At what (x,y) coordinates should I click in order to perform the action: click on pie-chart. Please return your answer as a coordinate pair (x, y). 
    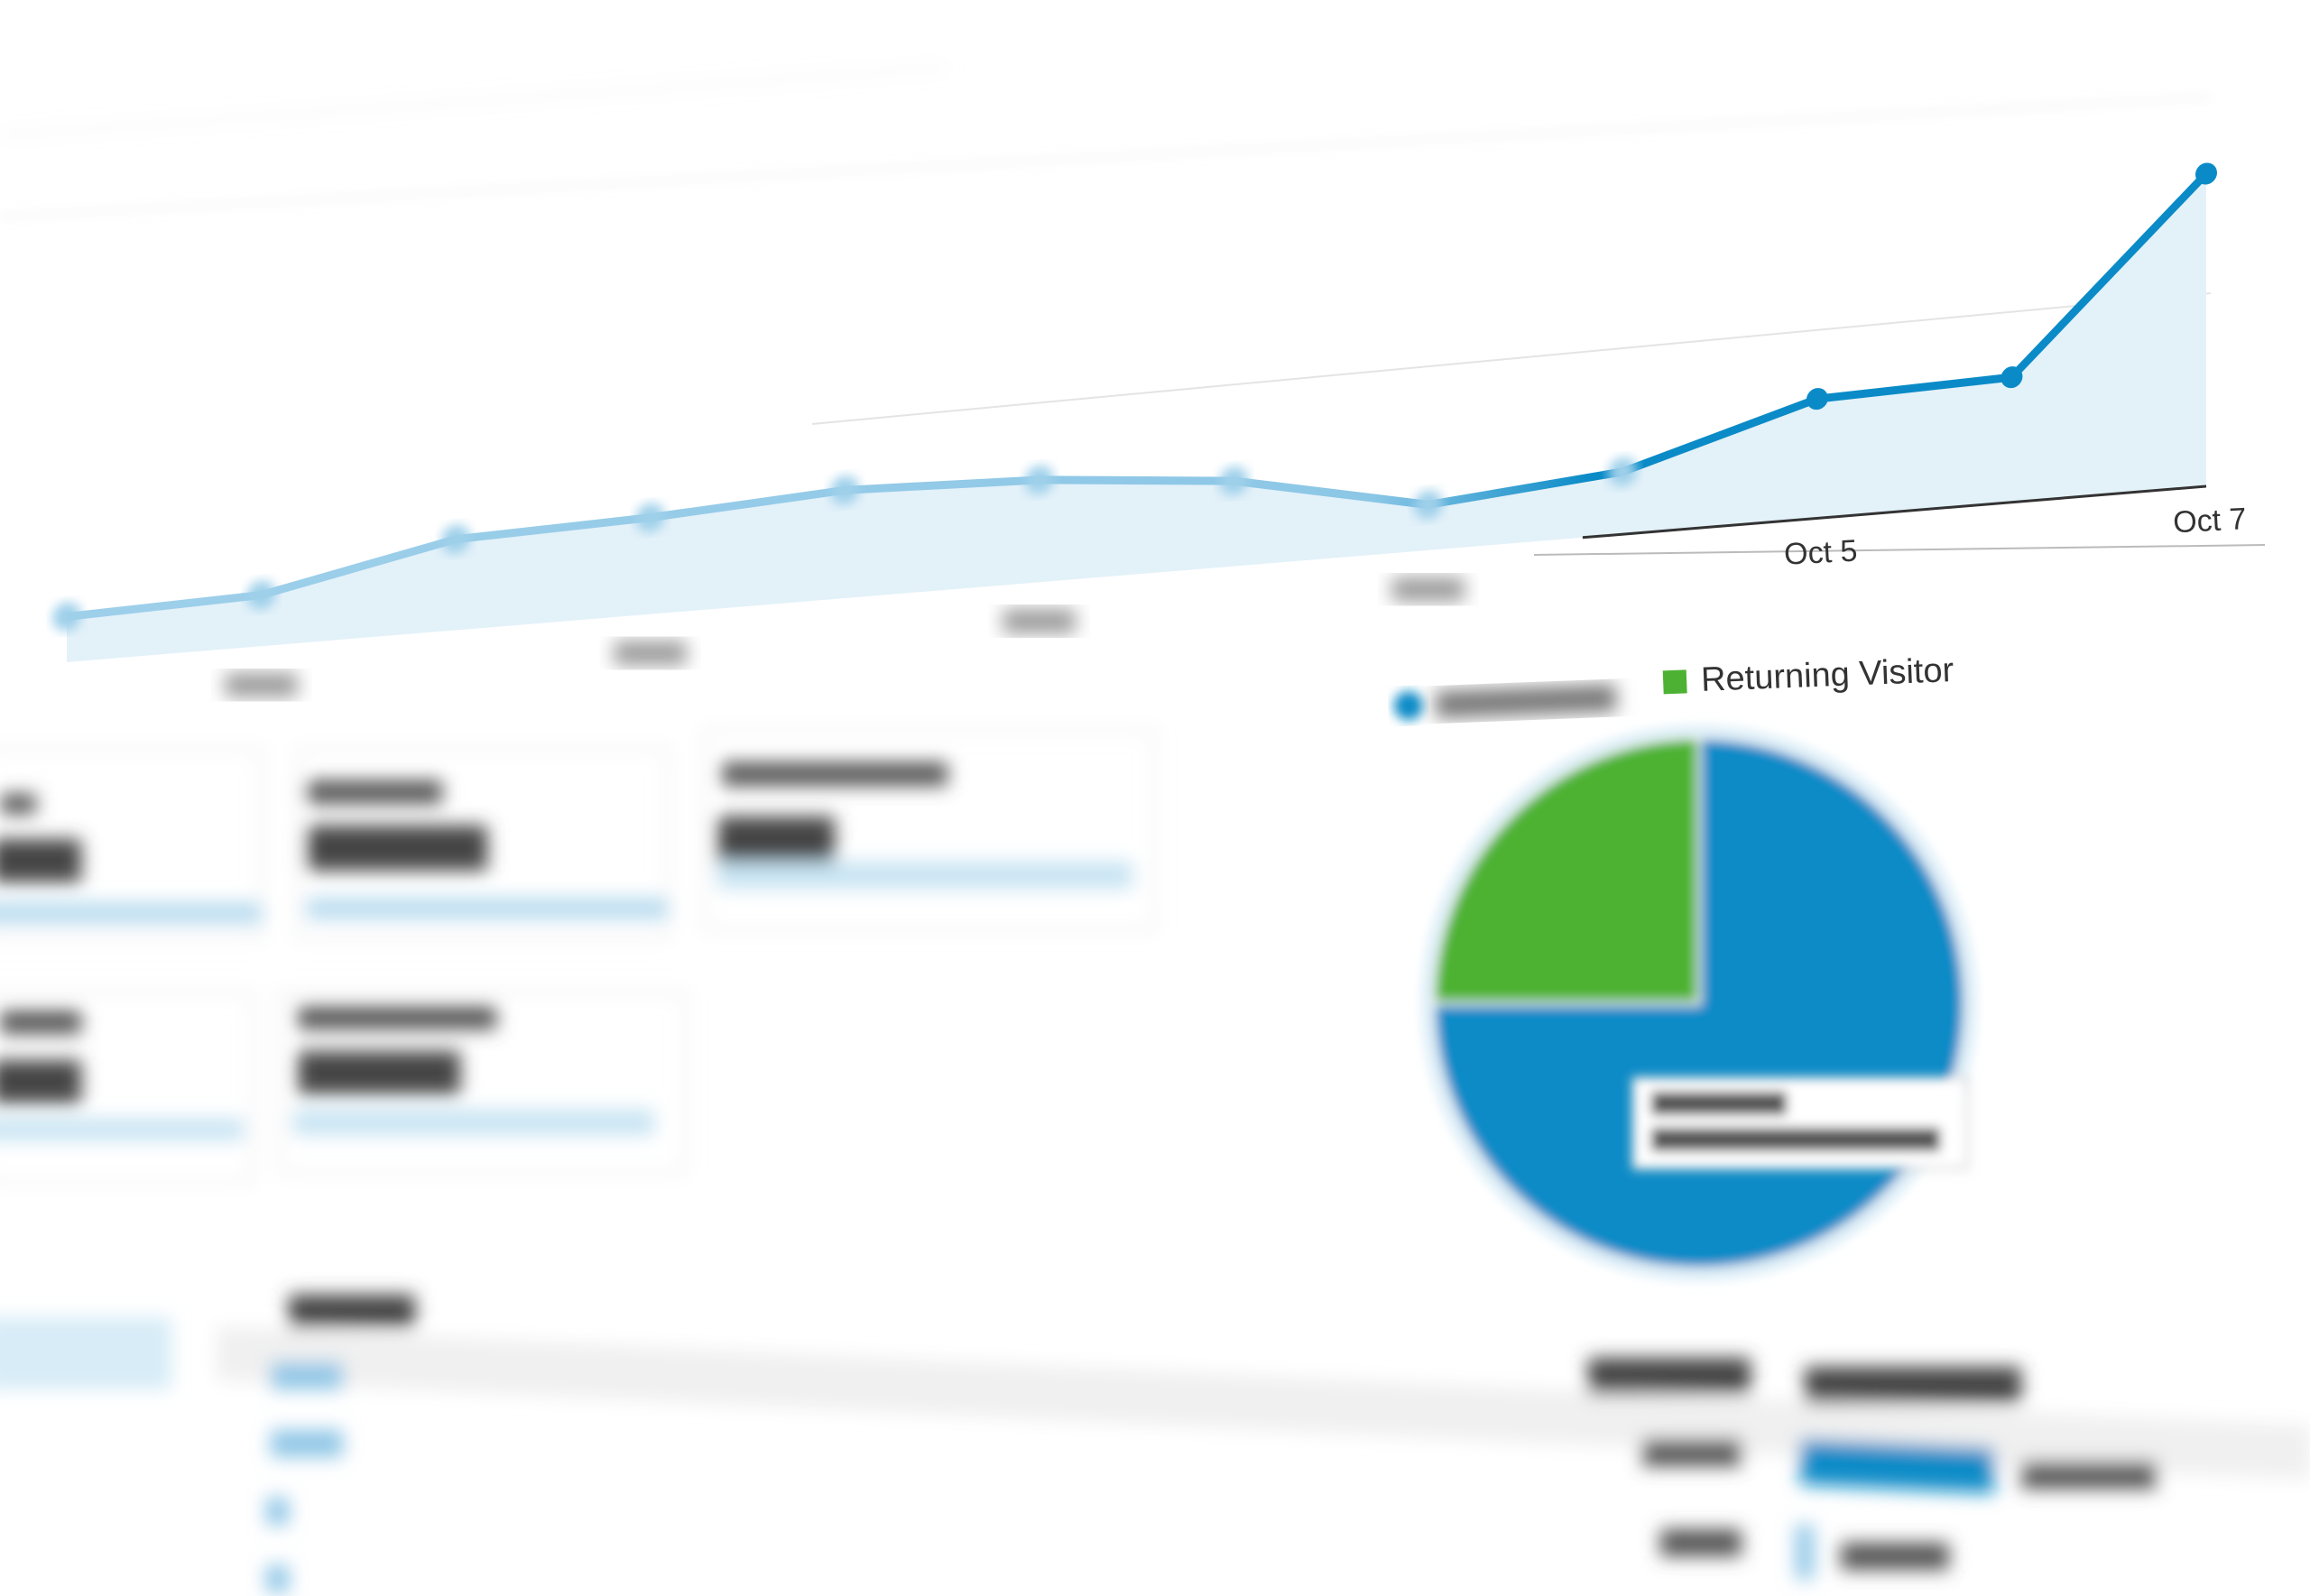
    Looking at the image, I should click on (1699, 1003).